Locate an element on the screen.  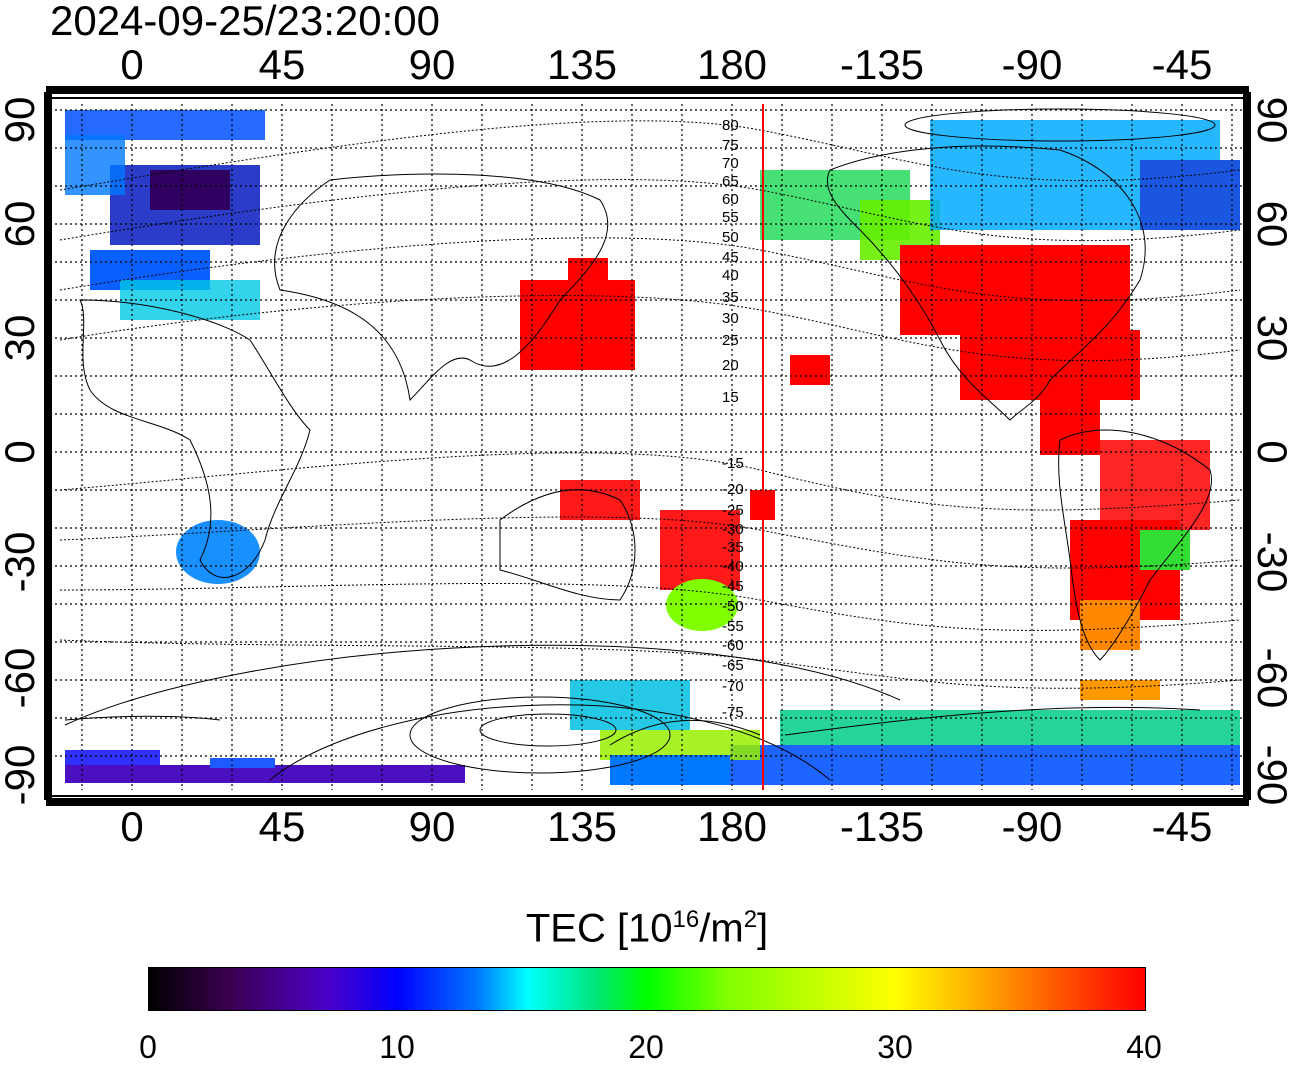
lat-tick-left: 0 is located at coordinates (21, 452).